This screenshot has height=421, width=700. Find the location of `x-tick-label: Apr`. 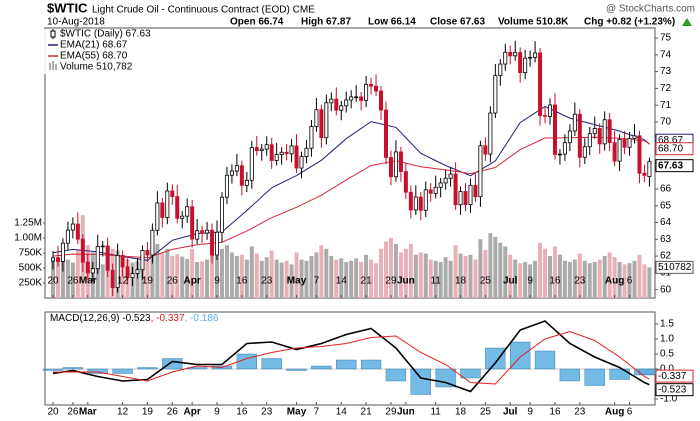

x-tick-label: Apr is located at coordinates (192, 281).